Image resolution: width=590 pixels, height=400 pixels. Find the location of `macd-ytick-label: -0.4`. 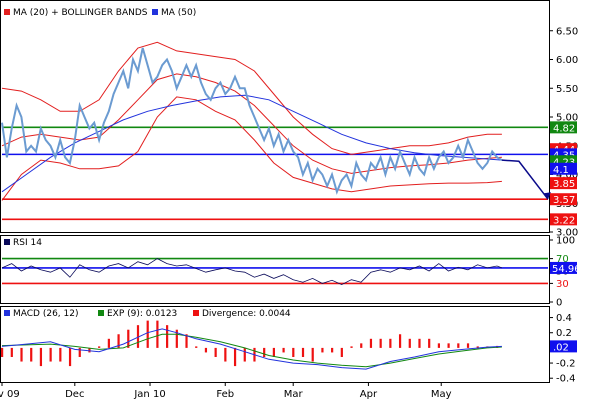

macd-ytick-label: -0.4 is located at coordinates (566, 379).